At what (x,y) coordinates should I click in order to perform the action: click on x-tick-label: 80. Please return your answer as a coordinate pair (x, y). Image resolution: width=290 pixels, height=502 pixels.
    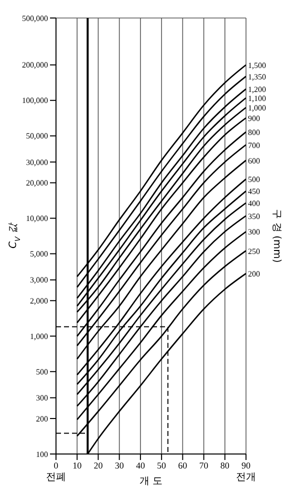
    Looking at the image, I should click on (225, 465).